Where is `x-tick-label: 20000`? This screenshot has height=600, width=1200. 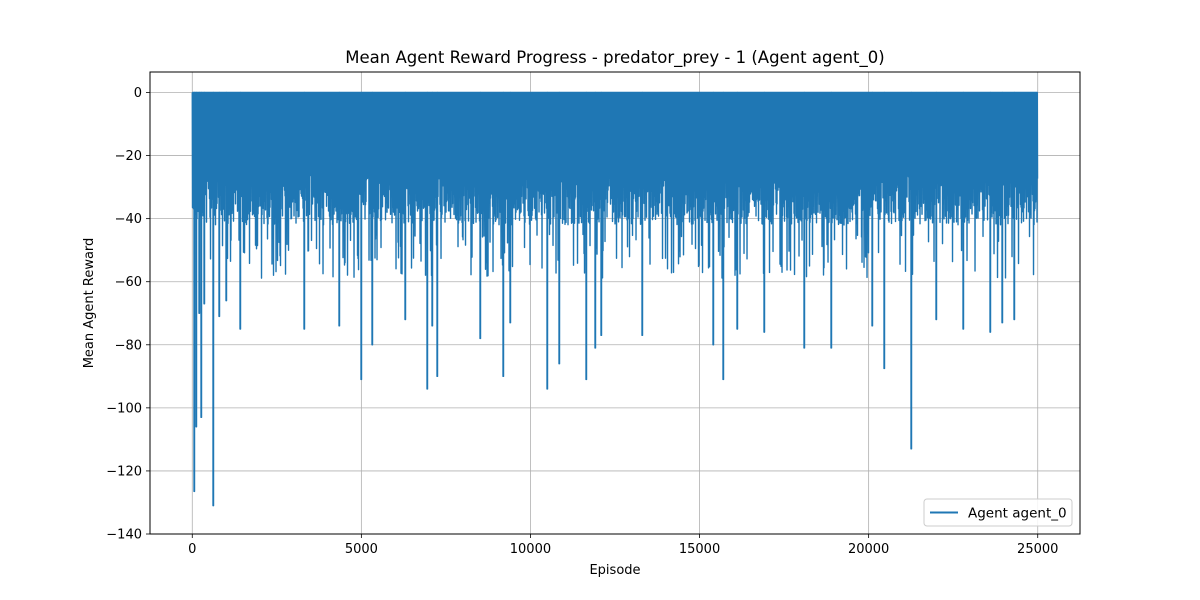
x-tick-label: 20000 is located at coordinates (868, 549).